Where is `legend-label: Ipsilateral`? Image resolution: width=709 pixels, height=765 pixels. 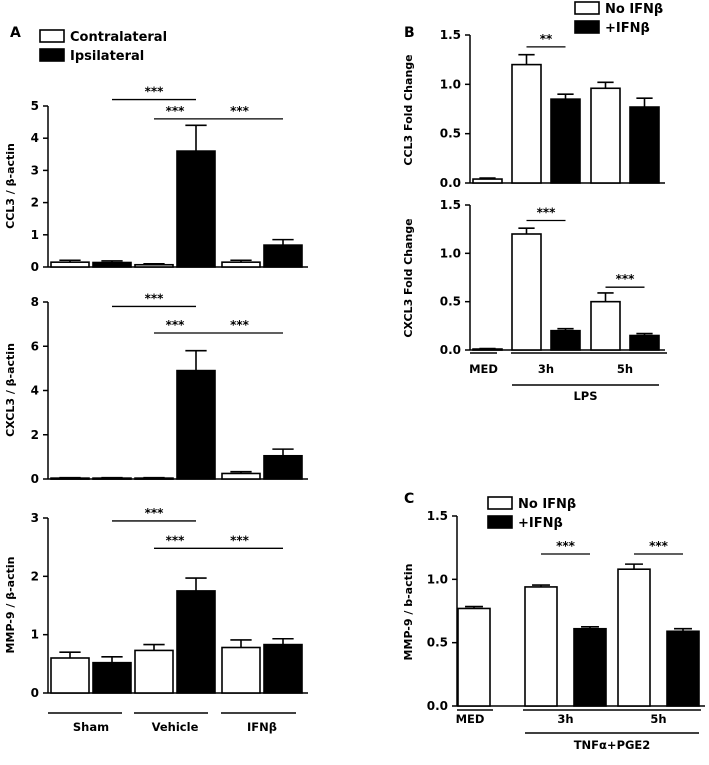 legend-label: Ipsilateral is located at coordinates (107, 56).